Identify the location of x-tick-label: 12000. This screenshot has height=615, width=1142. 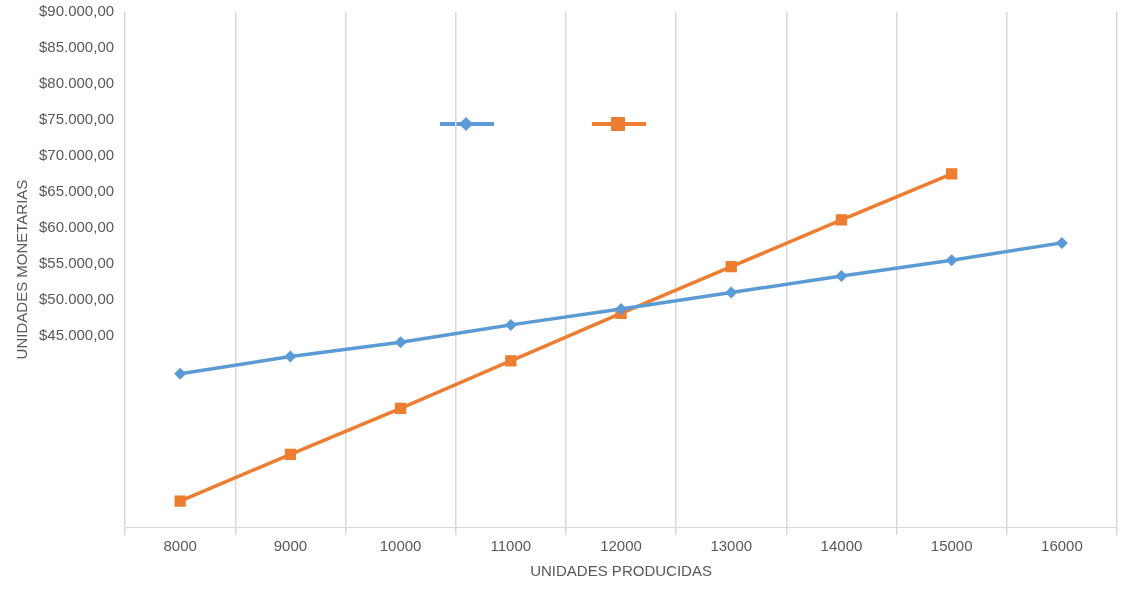
(621, 546).